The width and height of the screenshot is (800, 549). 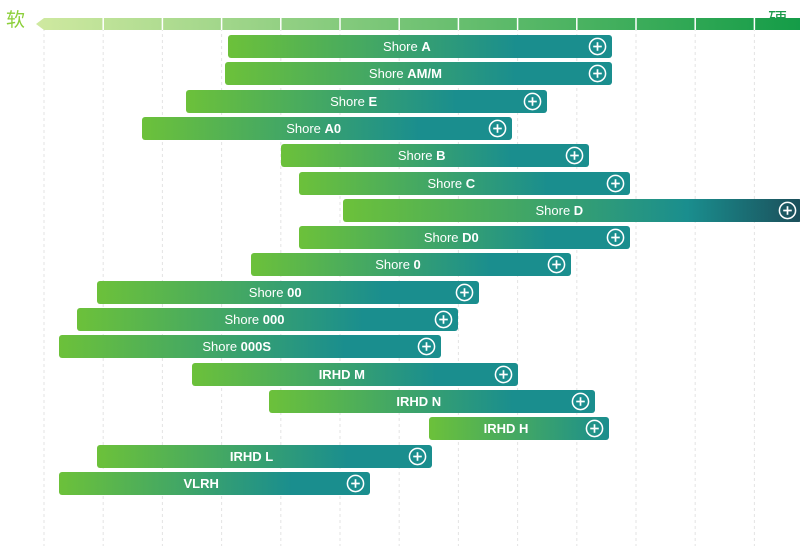 What do you see at coordinates (578, 210) in the screenshot?
I see `bar-label-scale: D` at bounding box center [578, 210].